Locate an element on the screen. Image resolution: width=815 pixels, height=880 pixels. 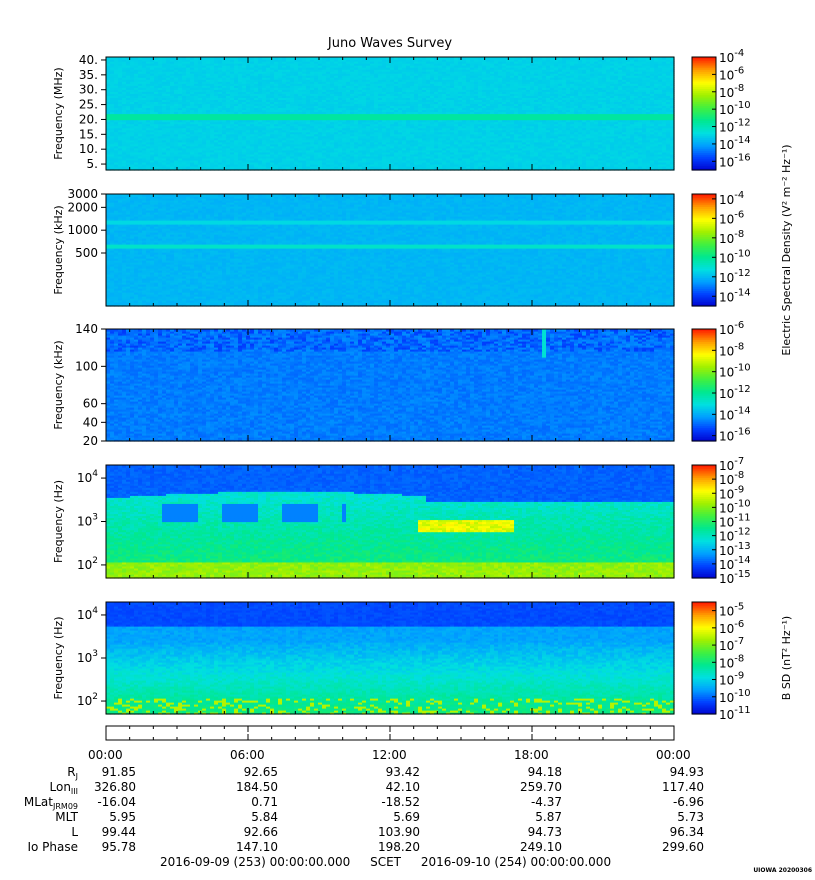
ephemeris-value: 326.80 is located at coordinates (106, 787).